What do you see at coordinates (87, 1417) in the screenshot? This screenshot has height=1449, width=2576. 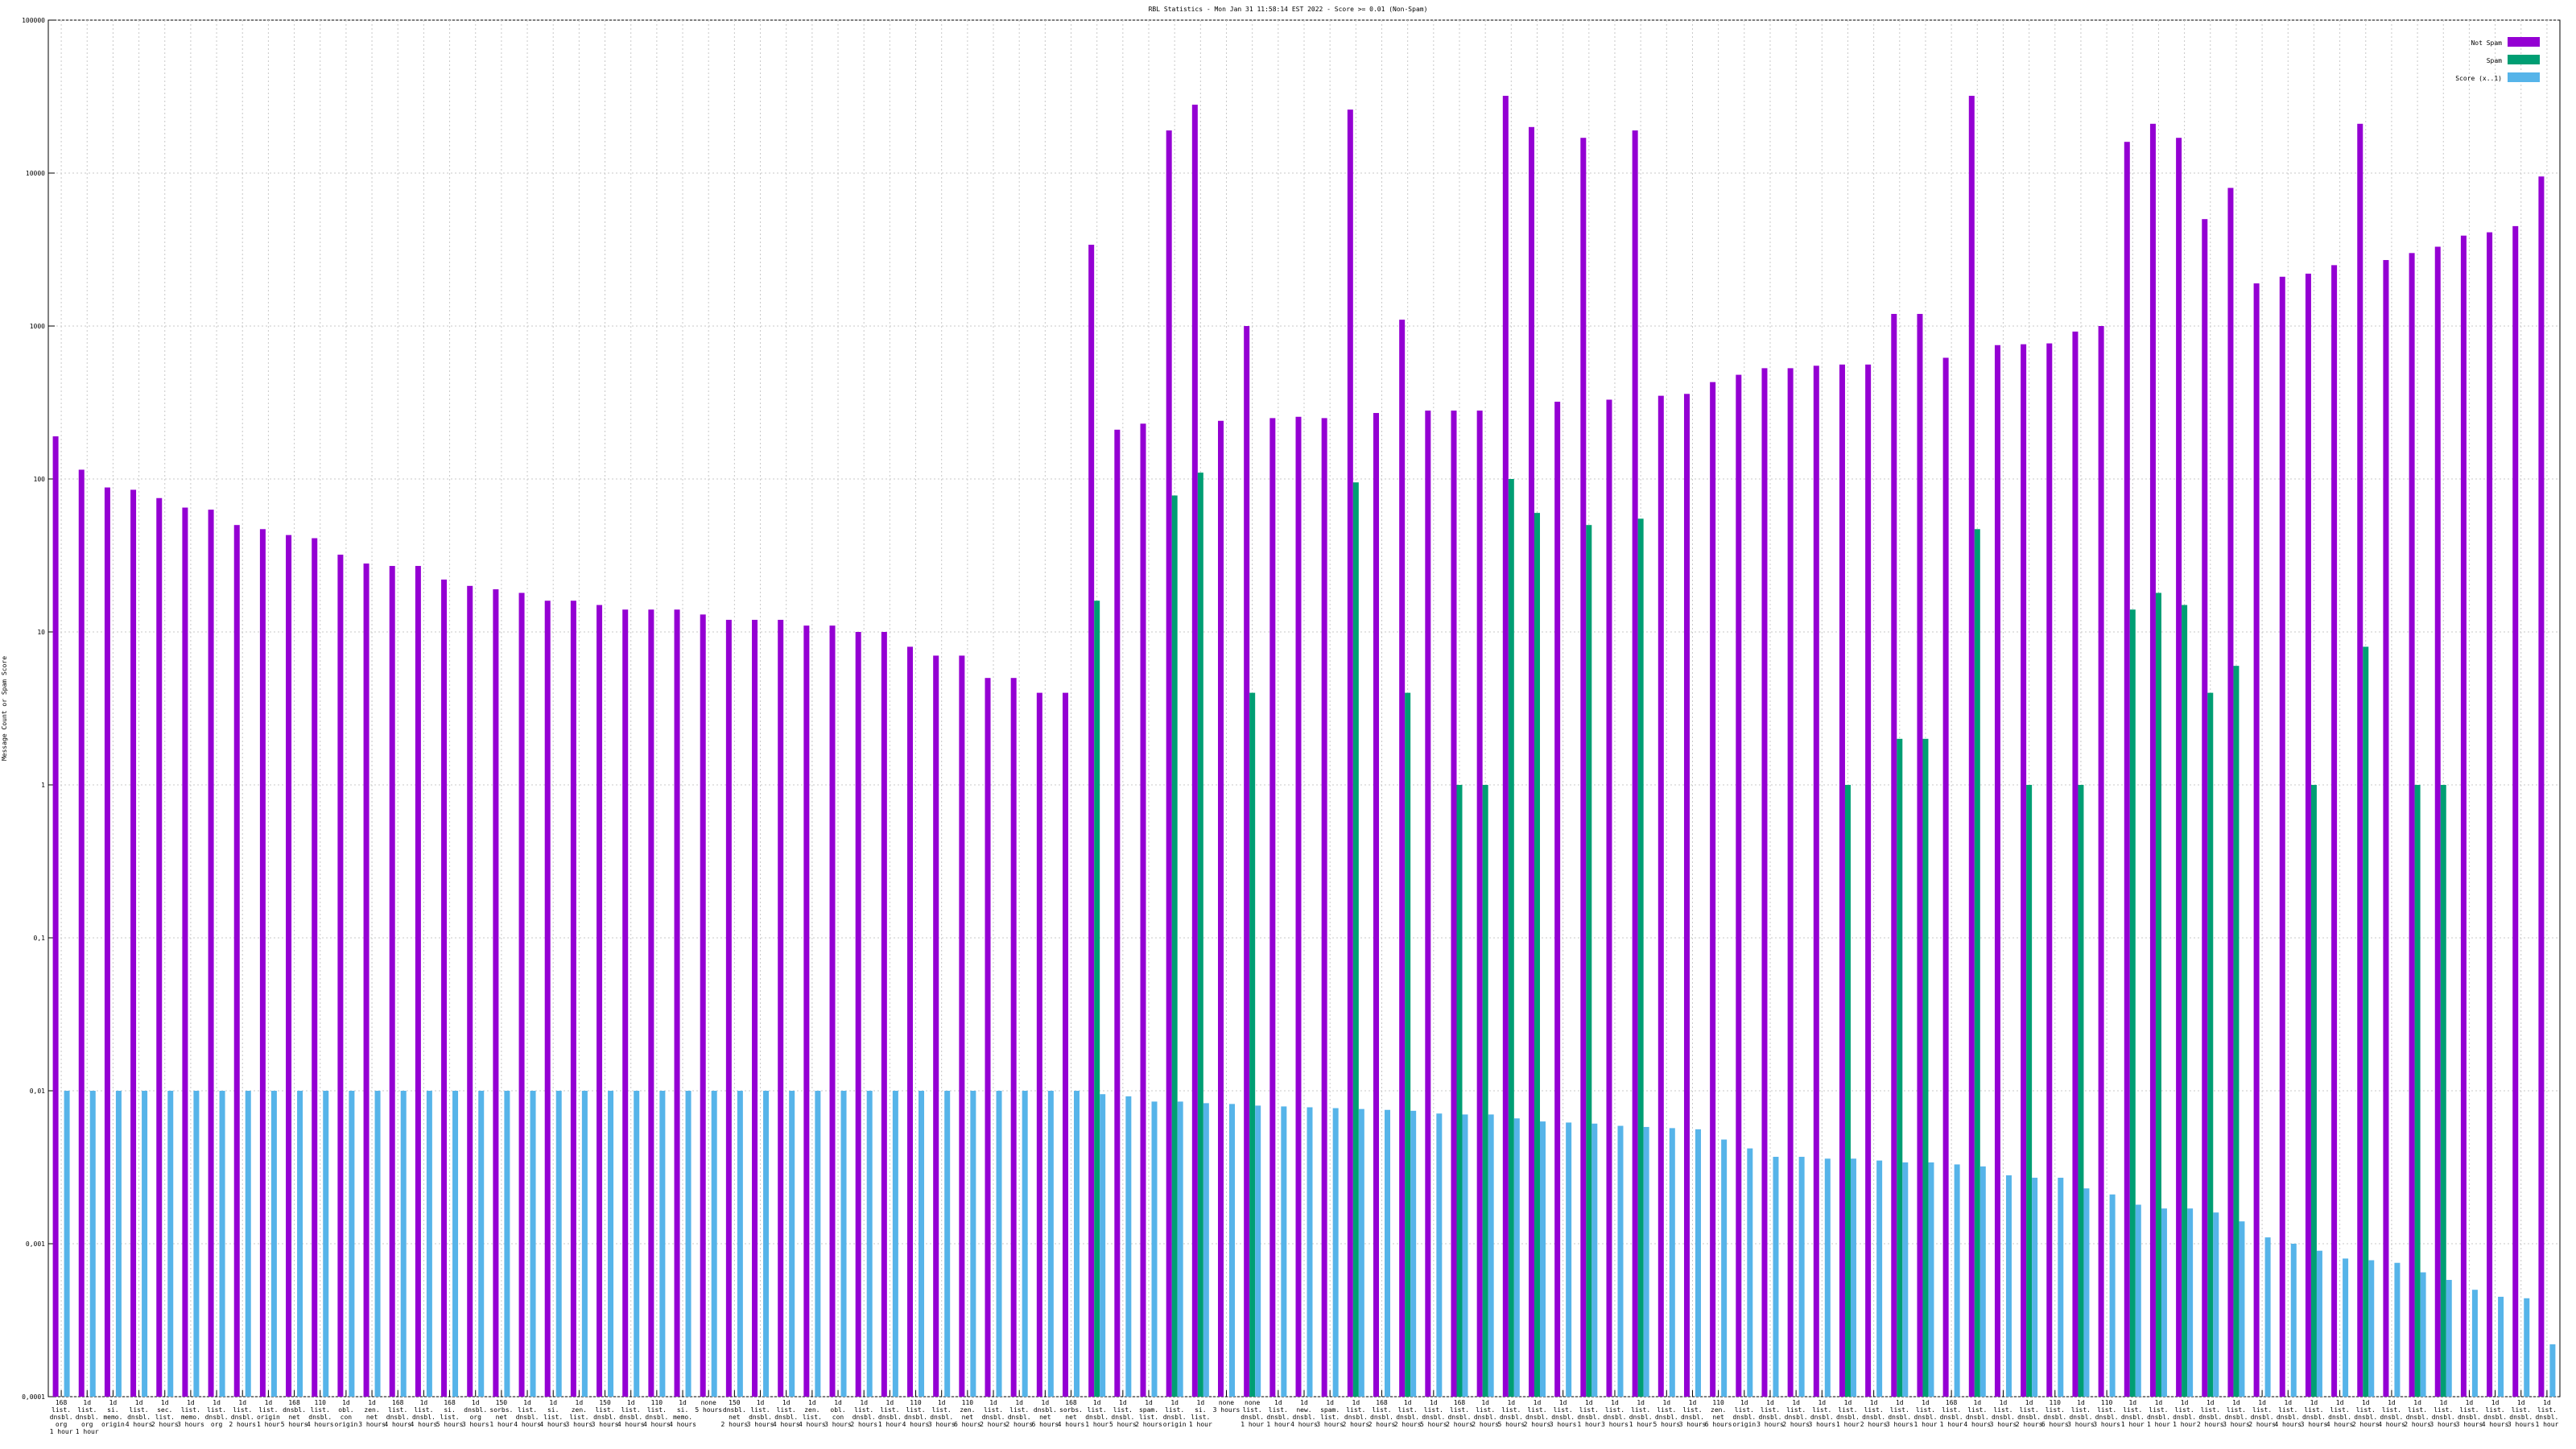 I see `x-tick-label: 1d list. dnsbl. org 1 hour` at bounding box center [87, 1417].